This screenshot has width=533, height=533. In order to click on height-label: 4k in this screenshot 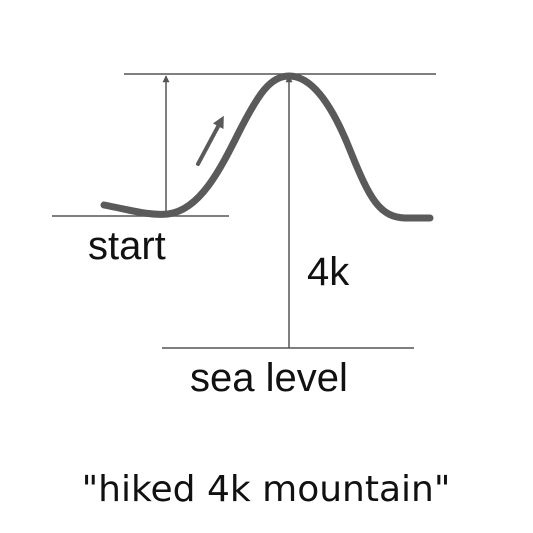, I will do `click(328, 272)`.